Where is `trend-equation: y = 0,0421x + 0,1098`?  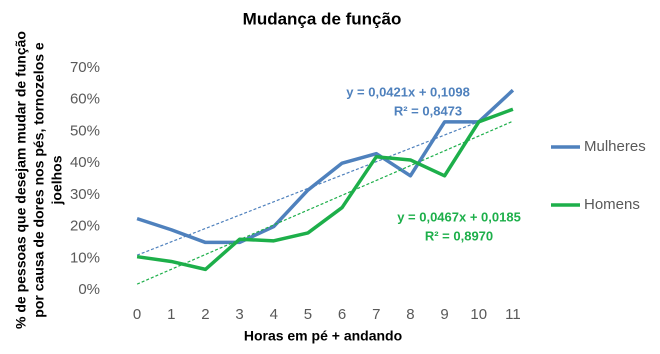
trend-equation: y = 0,0421x + 0,1098 is located at coordinates (408, 91).